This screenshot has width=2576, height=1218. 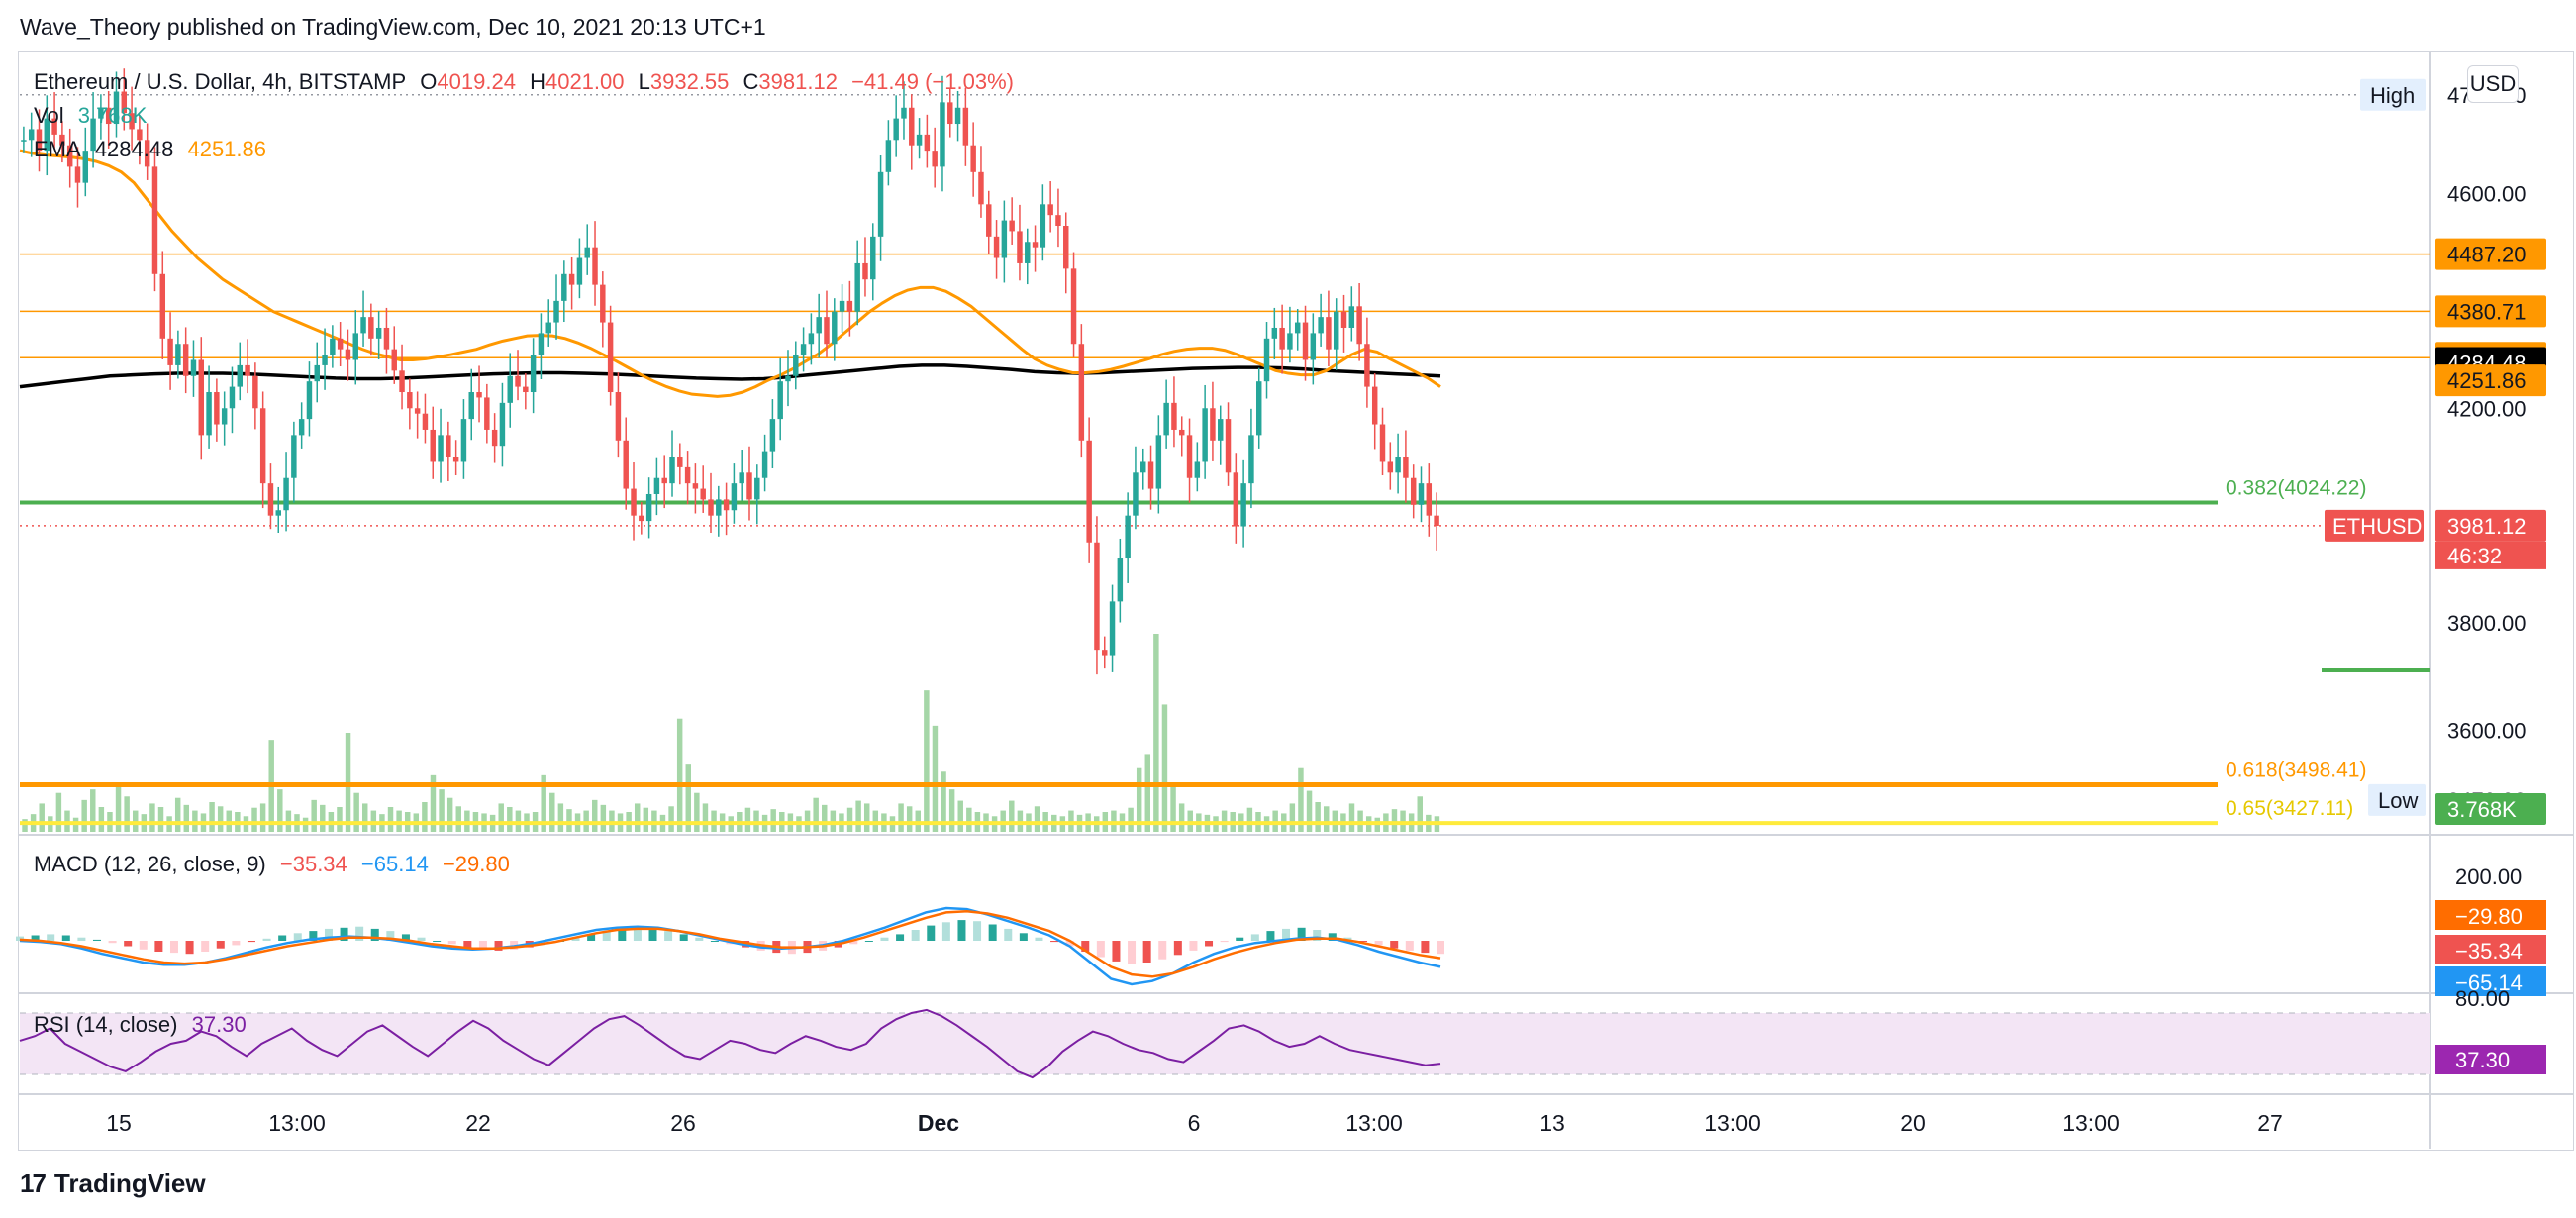 What do you see at coordinates (1194, 1123) in the screenshot?
I see `time-axis-tick: 6` at bounding box center [1194, 1123].